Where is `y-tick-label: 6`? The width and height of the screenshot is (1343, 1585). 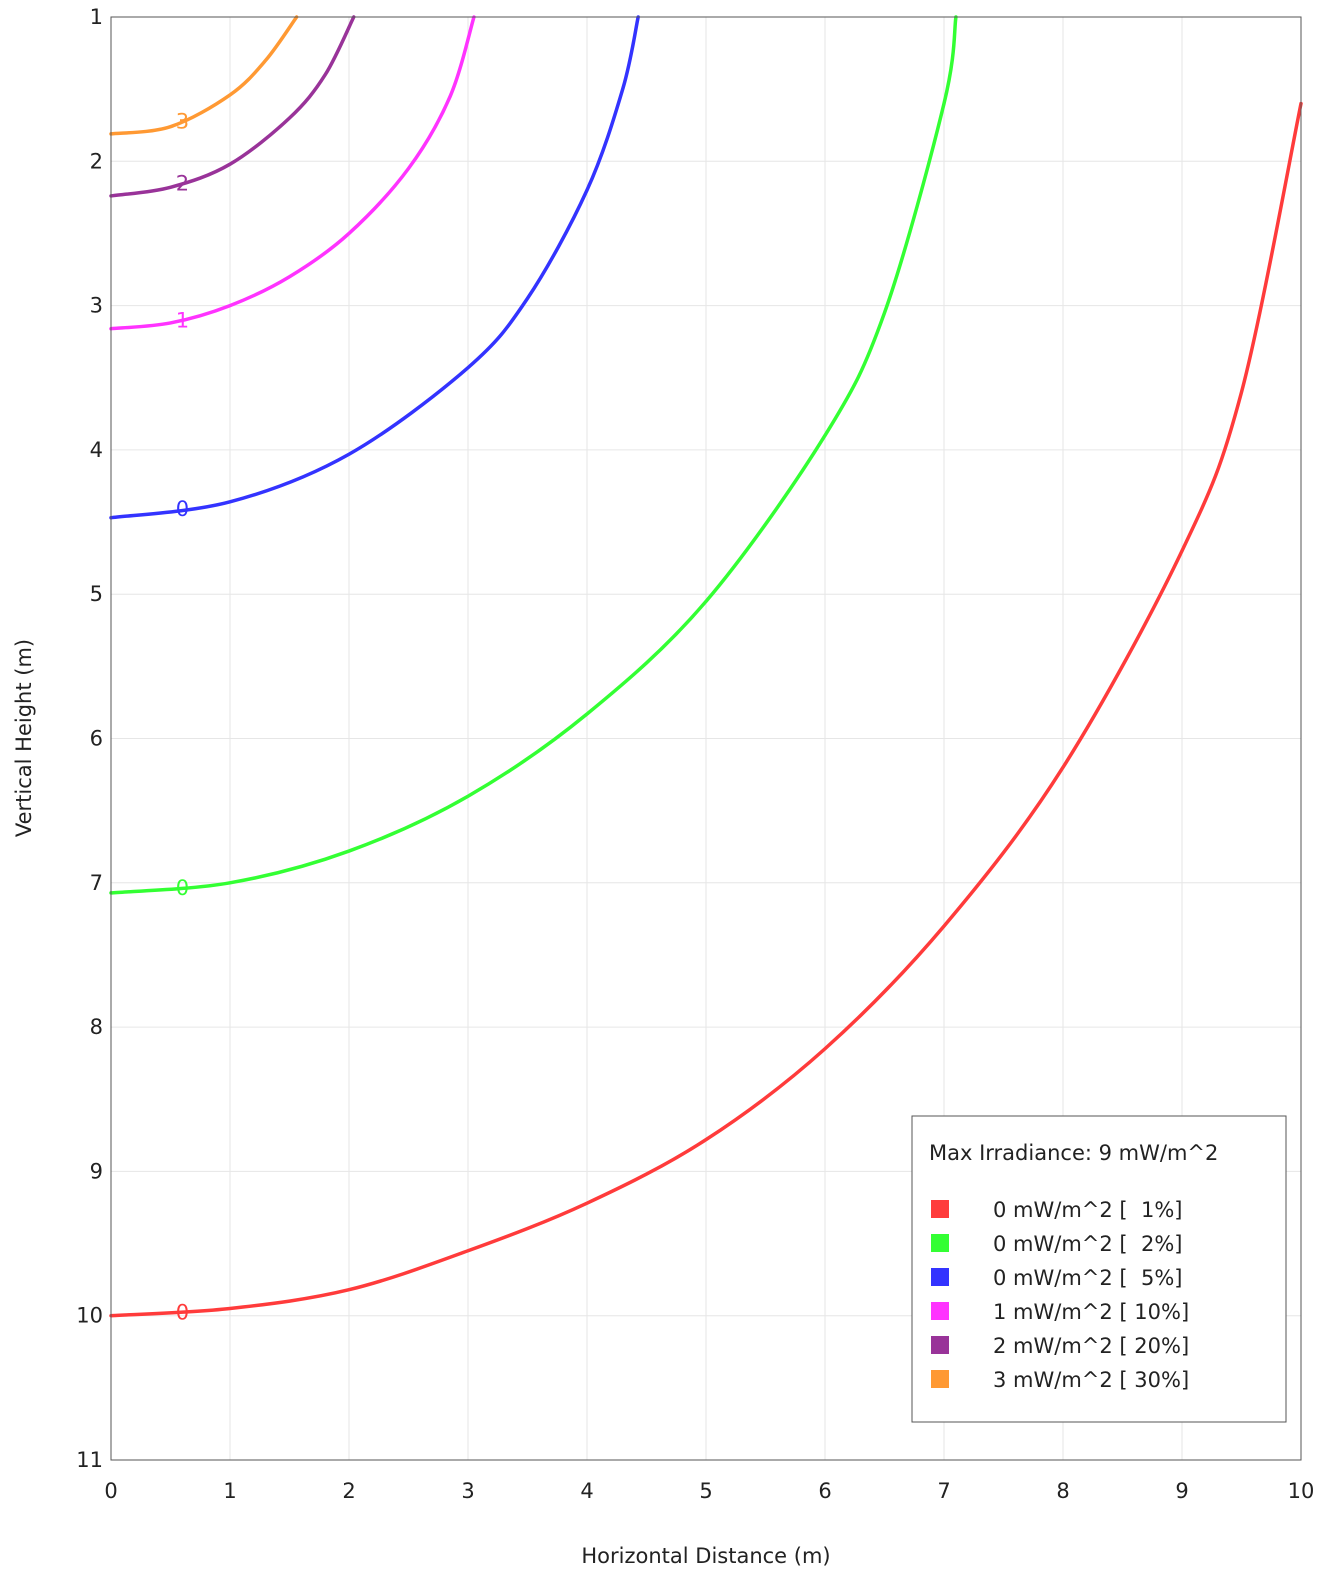 y-tick-label: 6 is located at coordinates (96, 739).